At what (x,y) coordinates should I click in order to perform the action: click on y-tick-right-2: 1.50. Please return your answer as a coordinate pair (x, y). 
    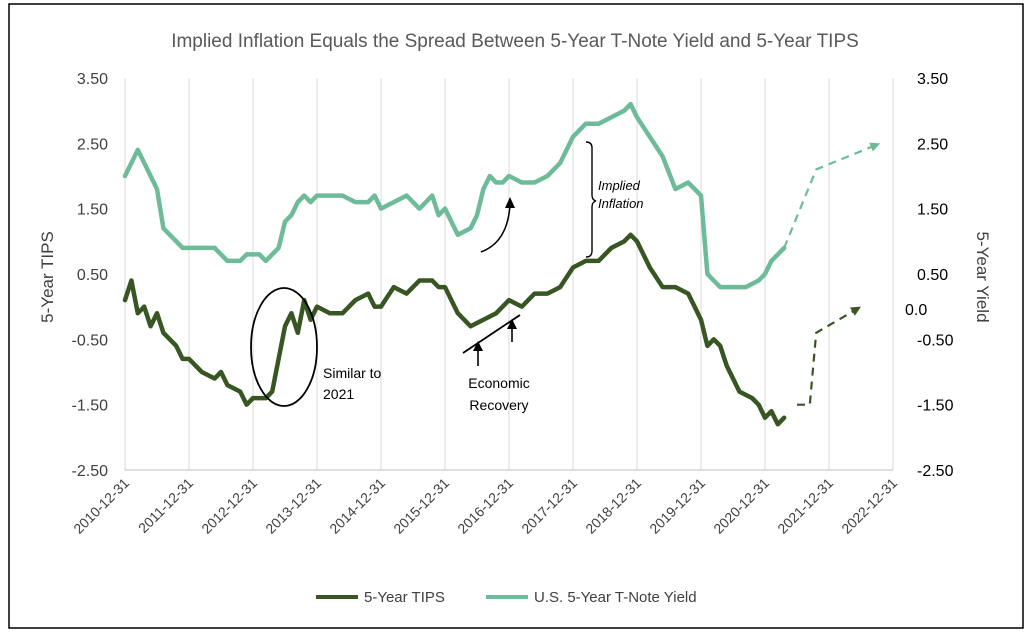
    Looking at the image, I should click on (932, 210).